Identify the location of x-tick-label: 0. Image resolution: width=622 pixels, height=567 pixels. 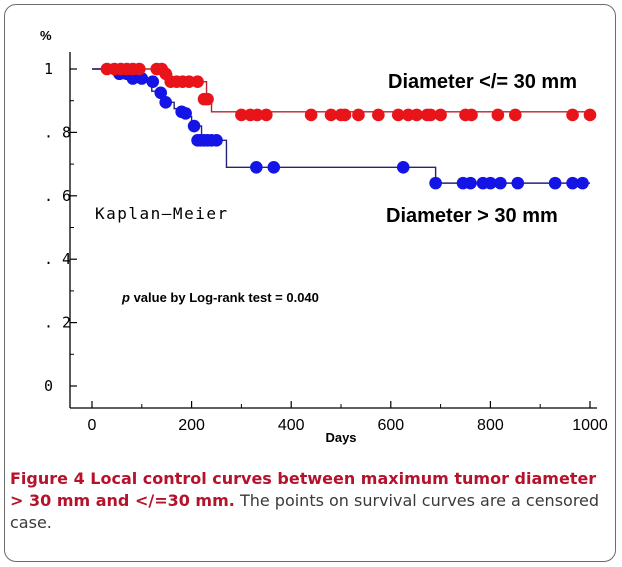
(92, 425).